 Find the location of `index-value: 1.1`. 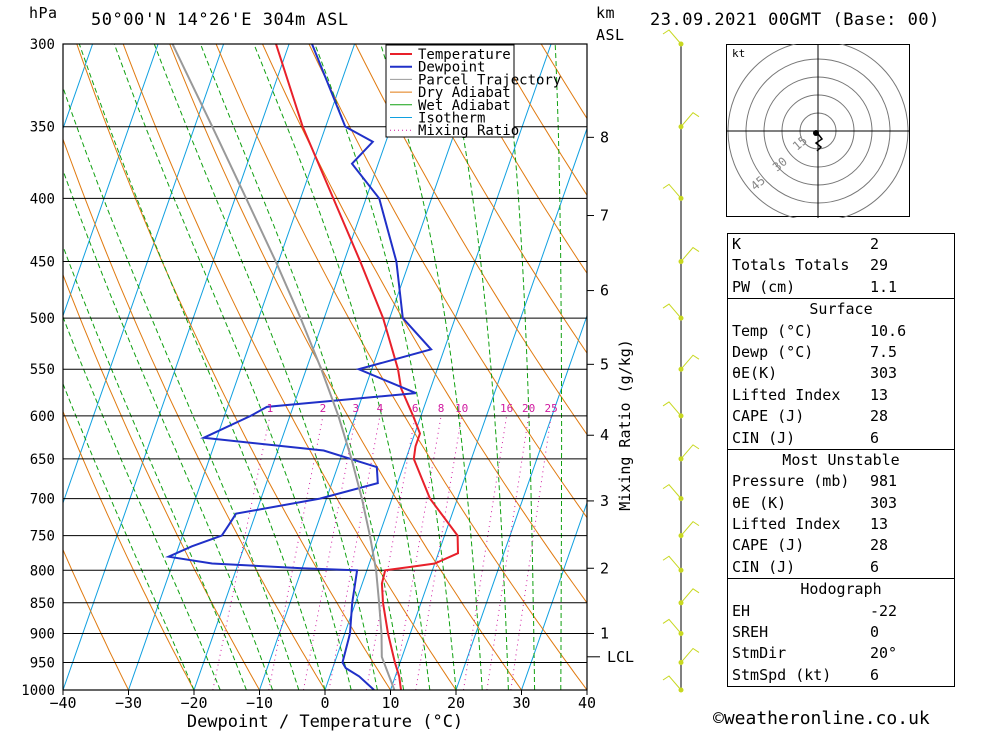

index-value: 1.1 is located at coordinates (884, 286).